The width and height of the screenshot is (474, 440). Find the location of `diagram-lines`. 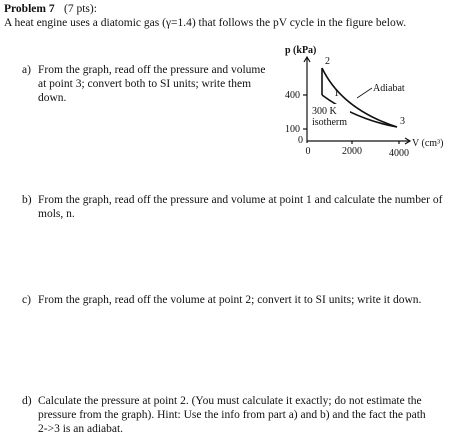

diagram-lines is located at coordinates (357, 100).